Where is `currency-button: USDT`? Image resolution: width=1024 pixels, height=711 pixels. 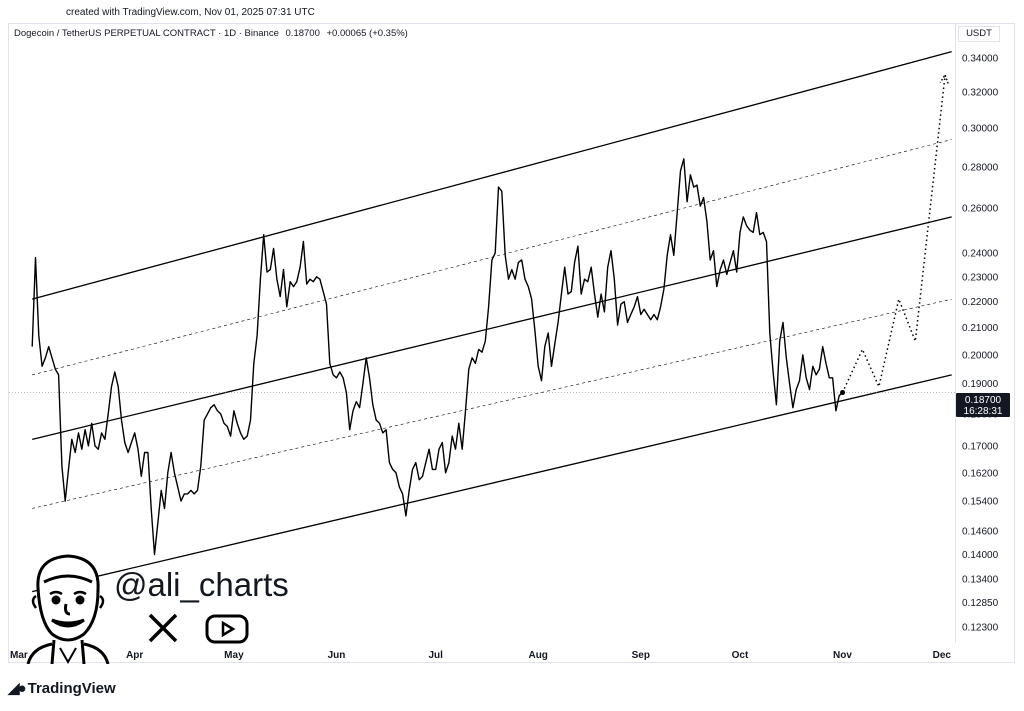
currency-button: USDT is located at coordinates (979, 34).